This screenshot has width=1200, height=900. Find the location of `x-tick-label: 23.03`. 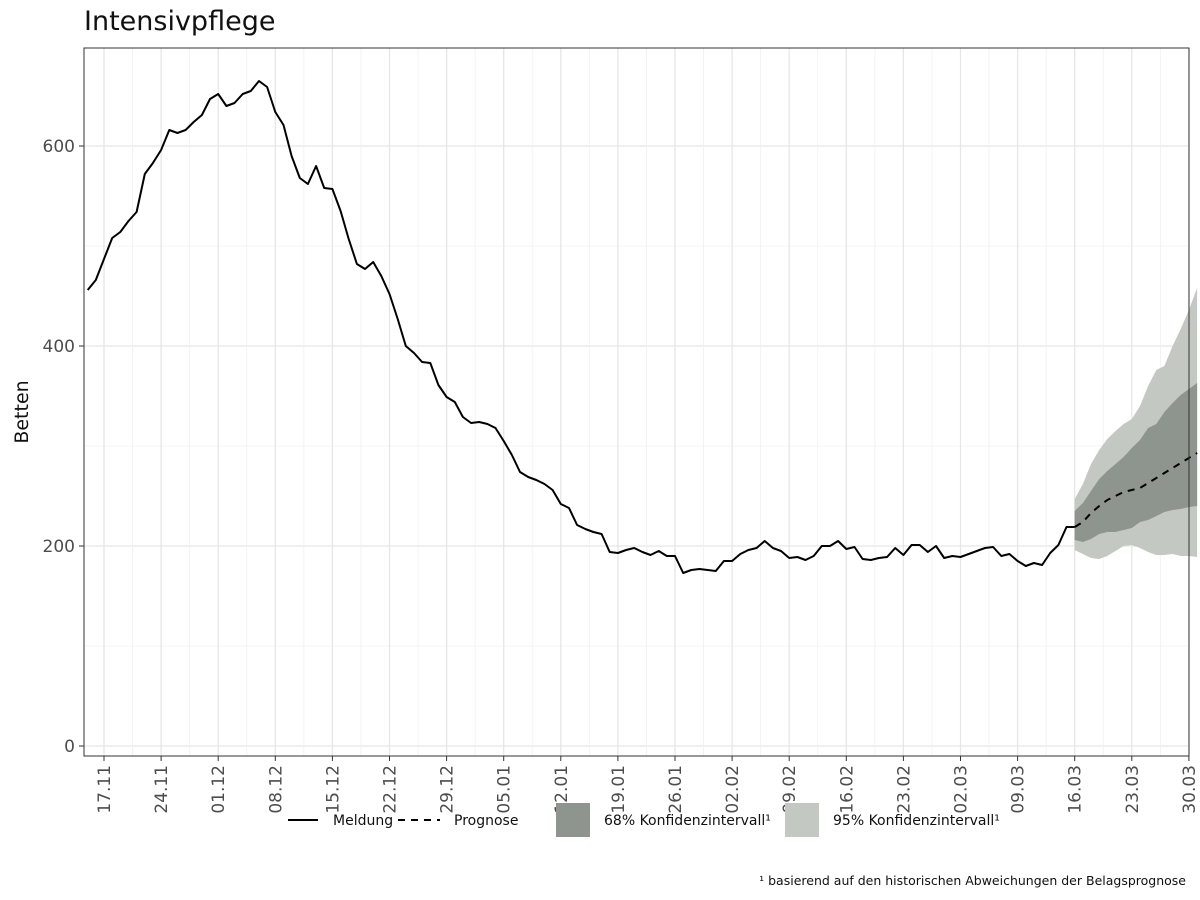

x-tick-label: 23.03 is located at coordinates (1133, 789).